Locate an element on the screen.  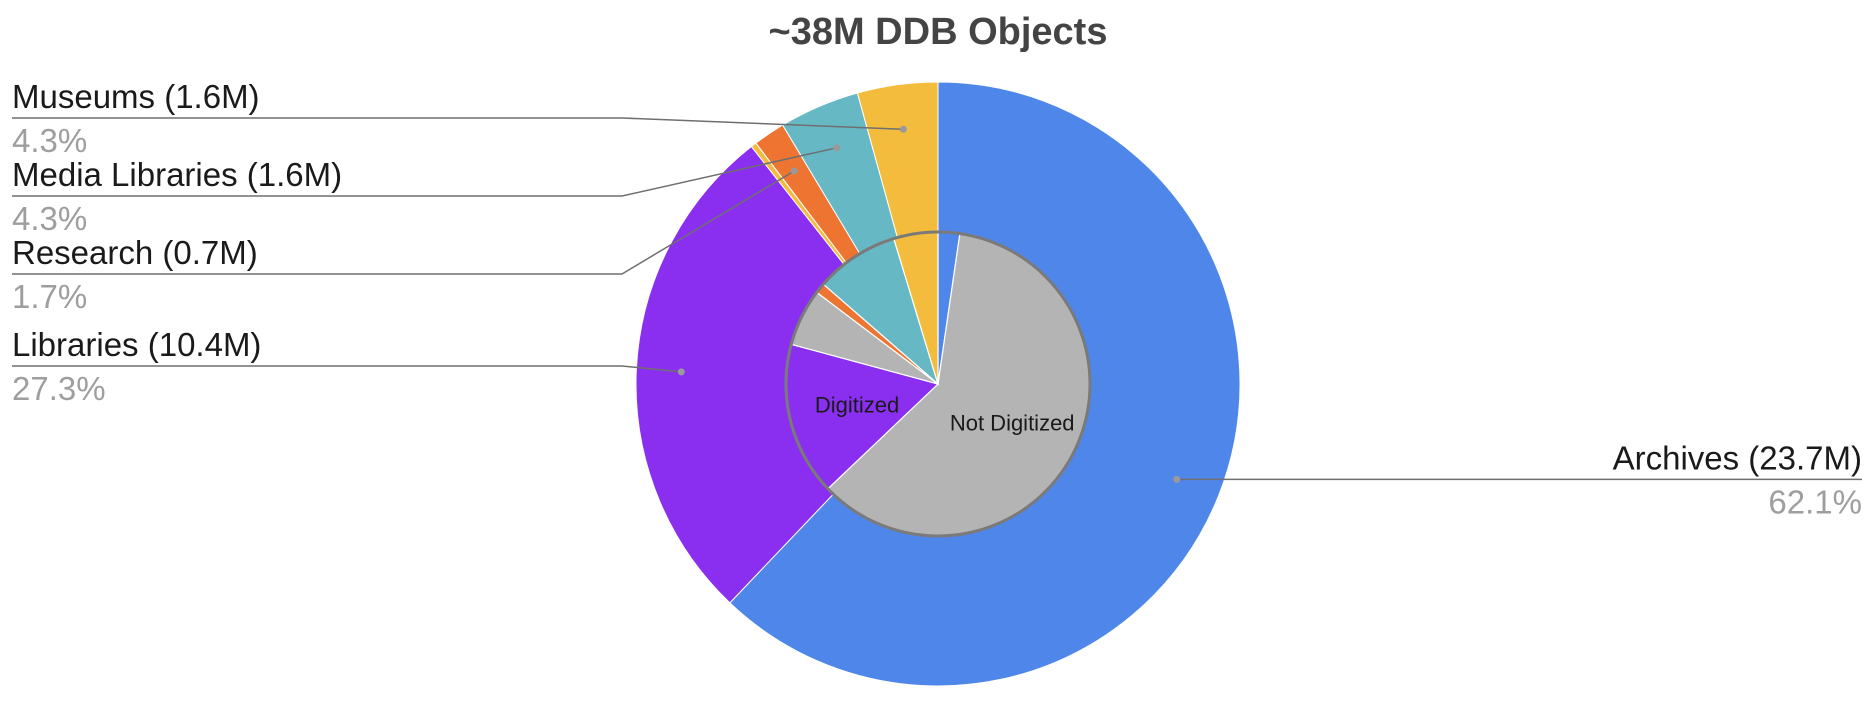
slice-percent-1: 27.3% is located at coordinates (59, 388).